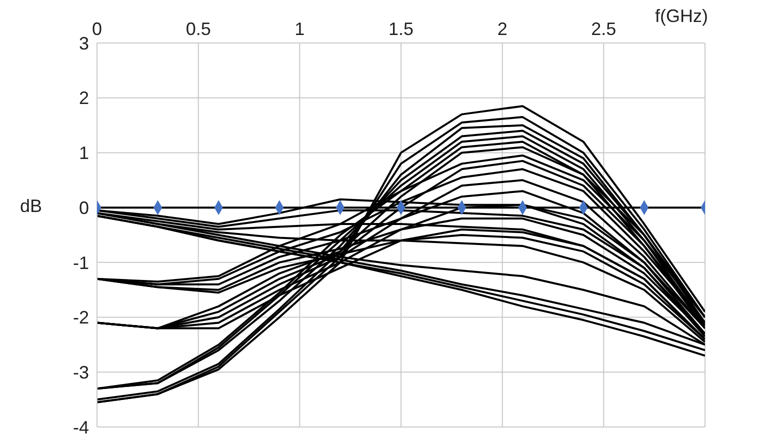  I want to click on y-tick-label: -1, so click(80, 262).